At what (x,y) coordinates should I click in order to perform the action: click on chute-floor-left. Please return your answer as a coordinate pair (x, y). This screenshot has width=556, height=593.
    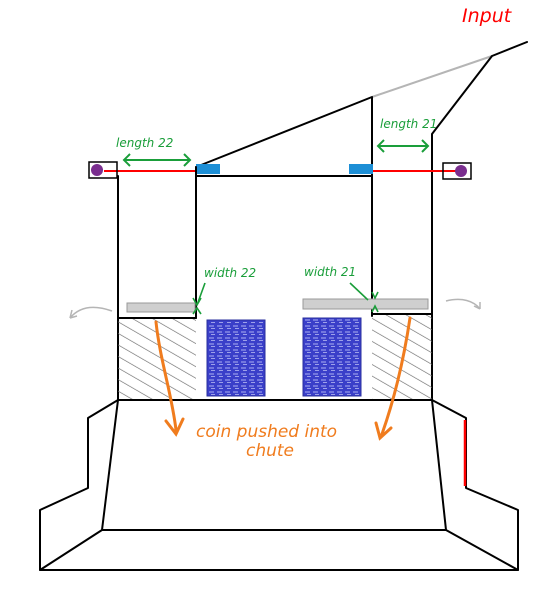
    Looking at the image, I should click on (71, 550).